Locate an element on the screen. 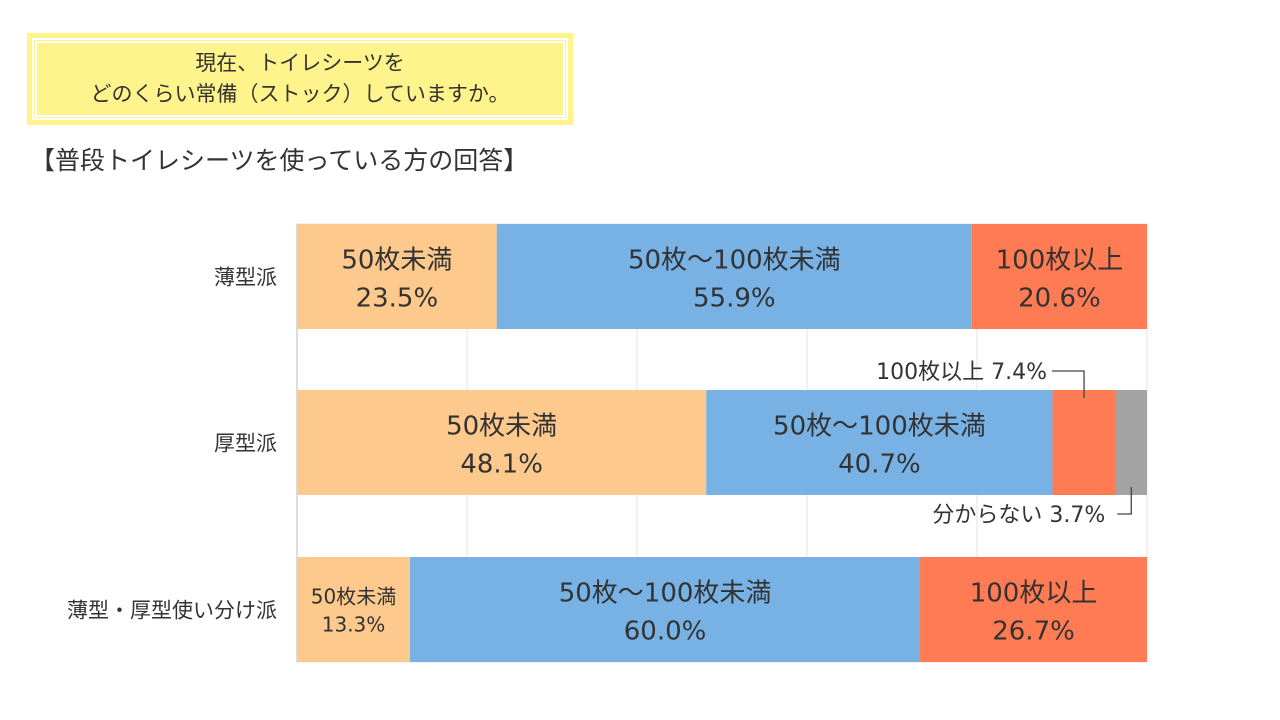 The height and width of the screenshot is (720, 1280). question-line-2: どのくらい常備（ストック）していますか。 is located at coordinates (300, 94).